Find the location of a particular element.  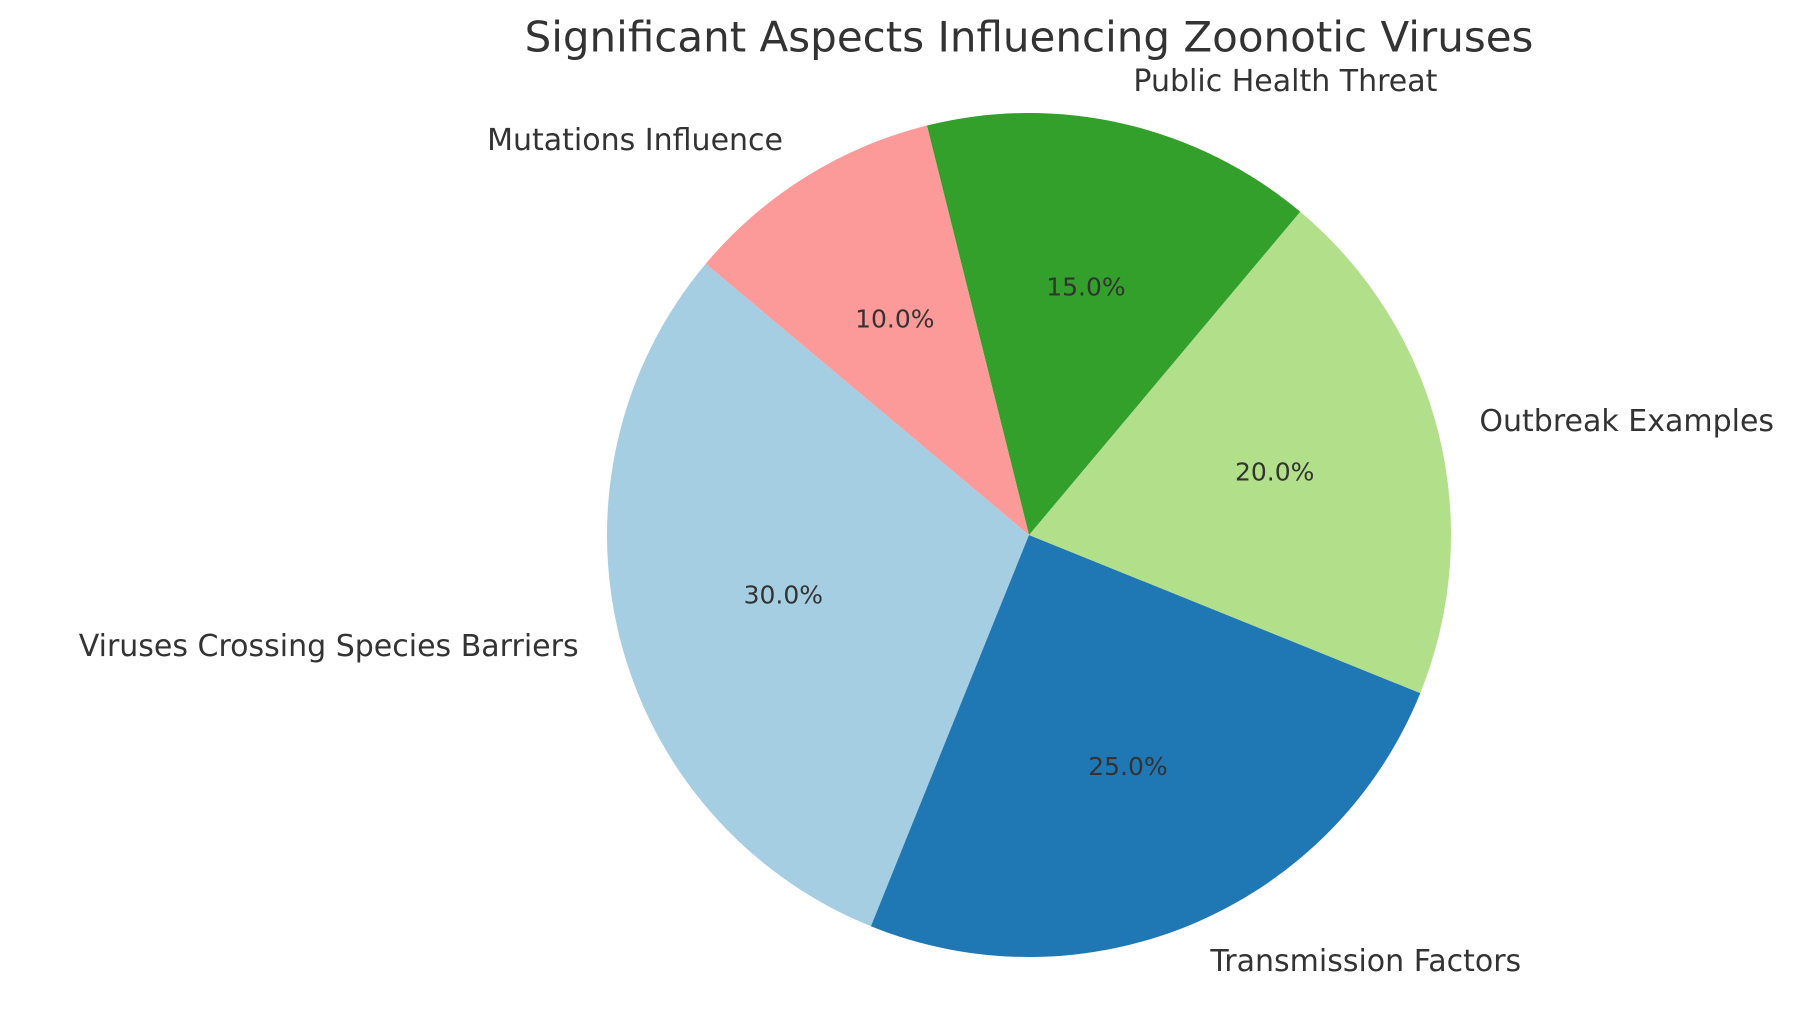

percent-label: 10.0% is located at coordinates (894, 318).